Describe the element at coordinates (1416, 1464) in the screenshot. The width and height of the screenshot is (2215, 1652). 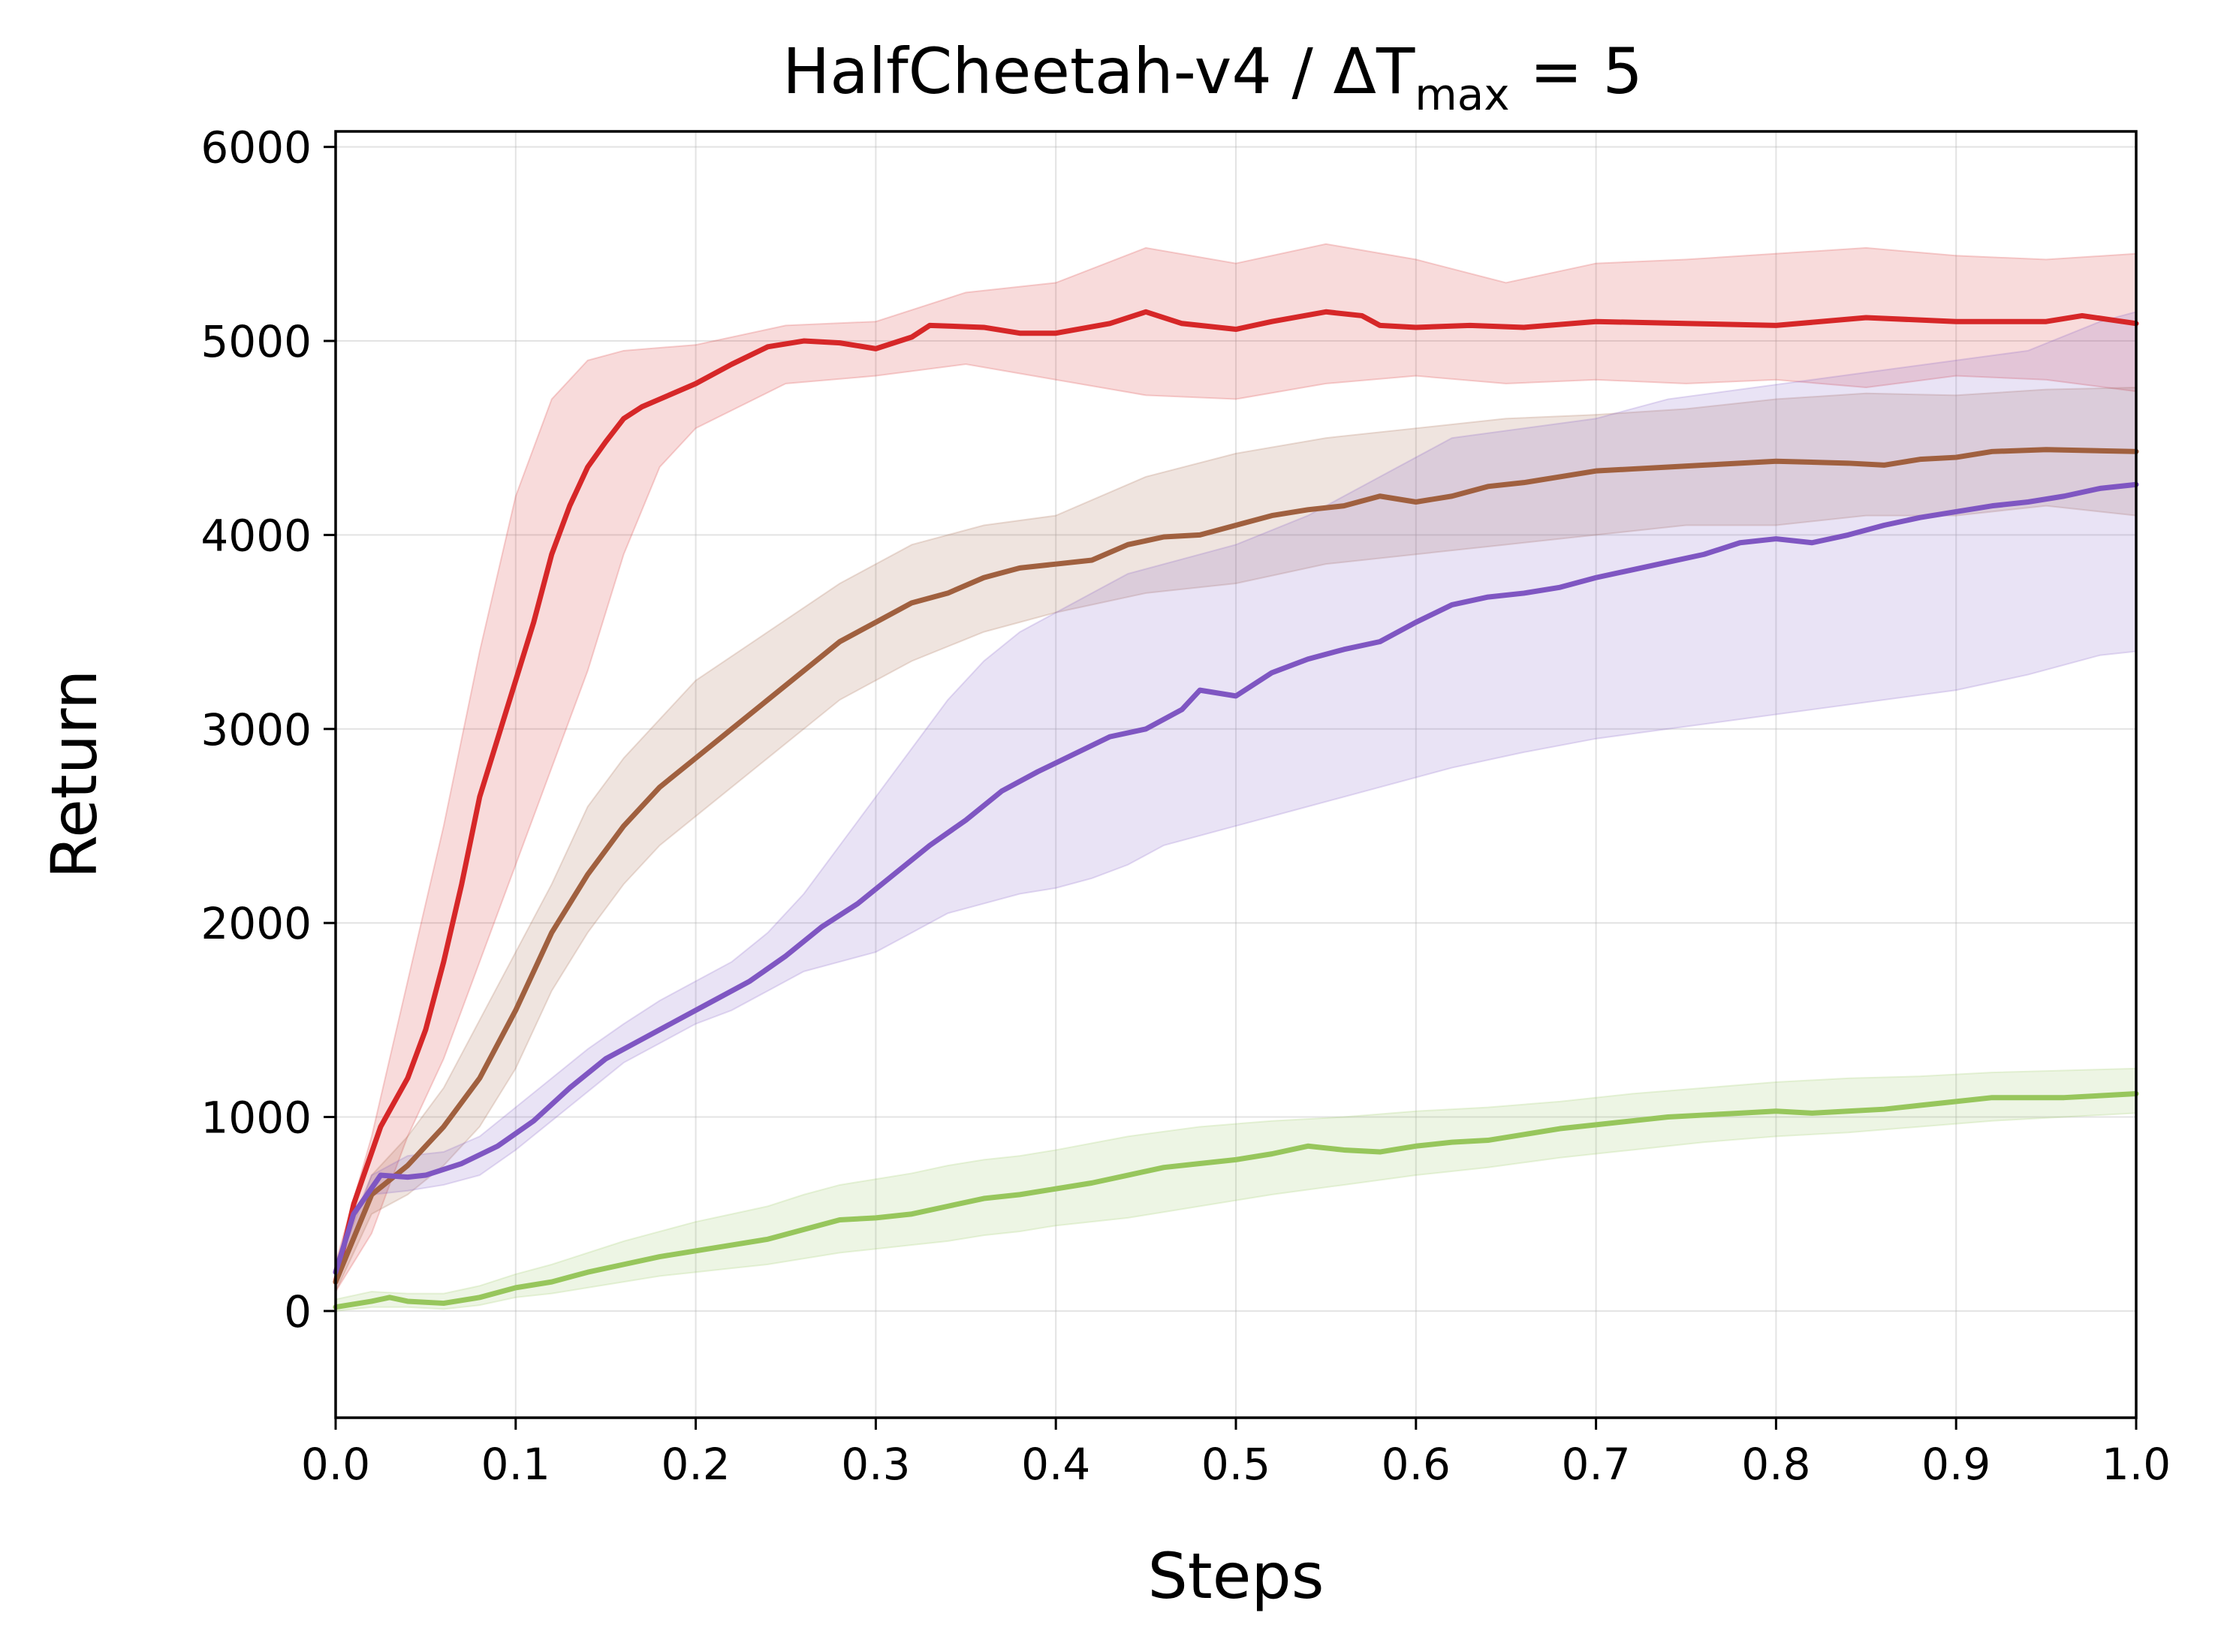
I see `x-tick-label: 0.6` at that location.